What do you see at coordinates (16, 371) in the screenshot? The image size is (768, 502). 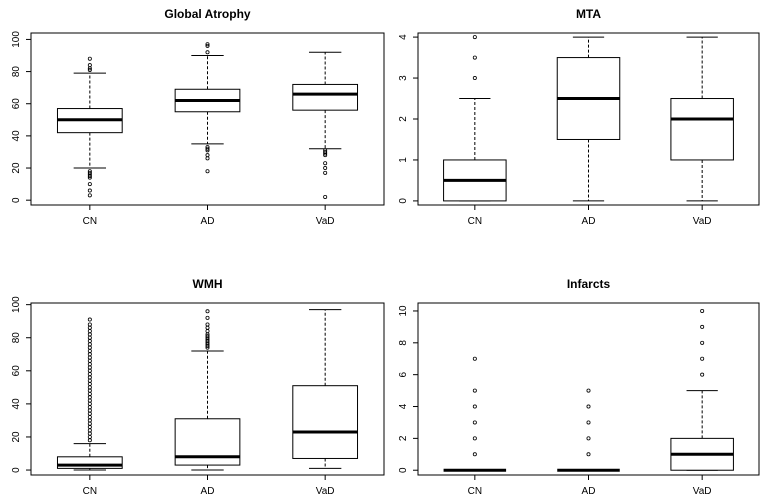 I see `y-tick-label: 60` at bounding box center [16, 371].